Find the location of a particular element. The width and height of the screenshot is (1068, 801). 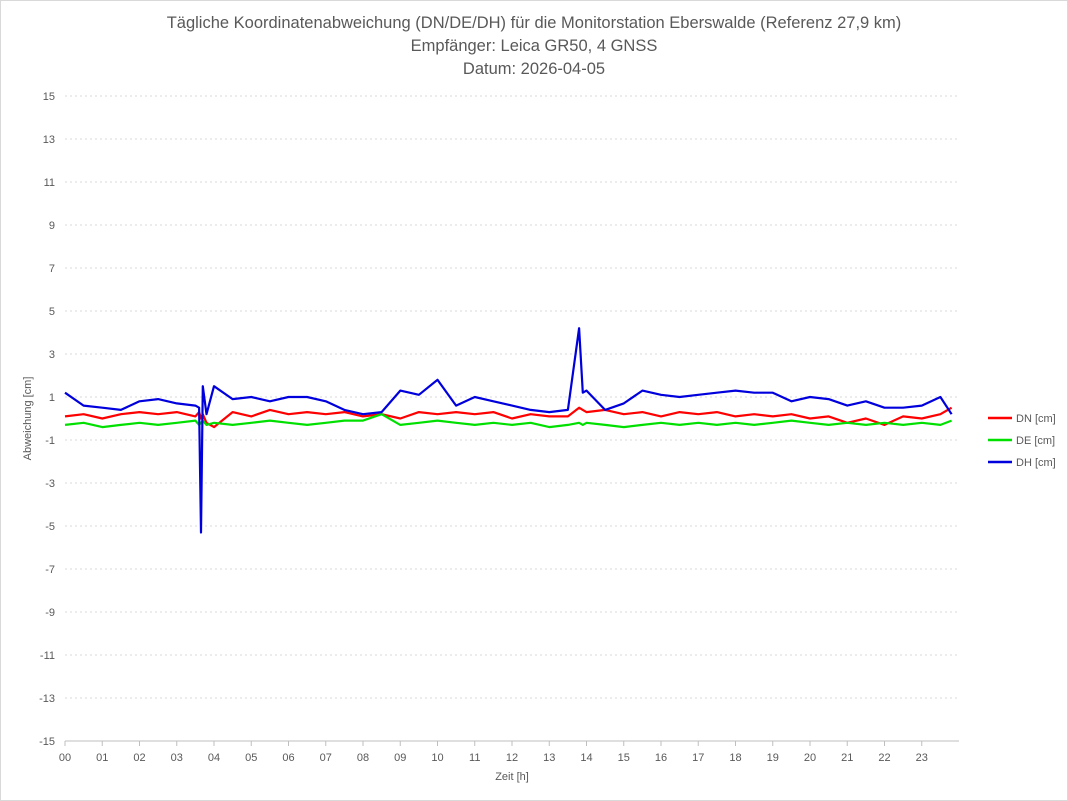

legend-label: DE [cm] is located at coordinates (1035, 441).